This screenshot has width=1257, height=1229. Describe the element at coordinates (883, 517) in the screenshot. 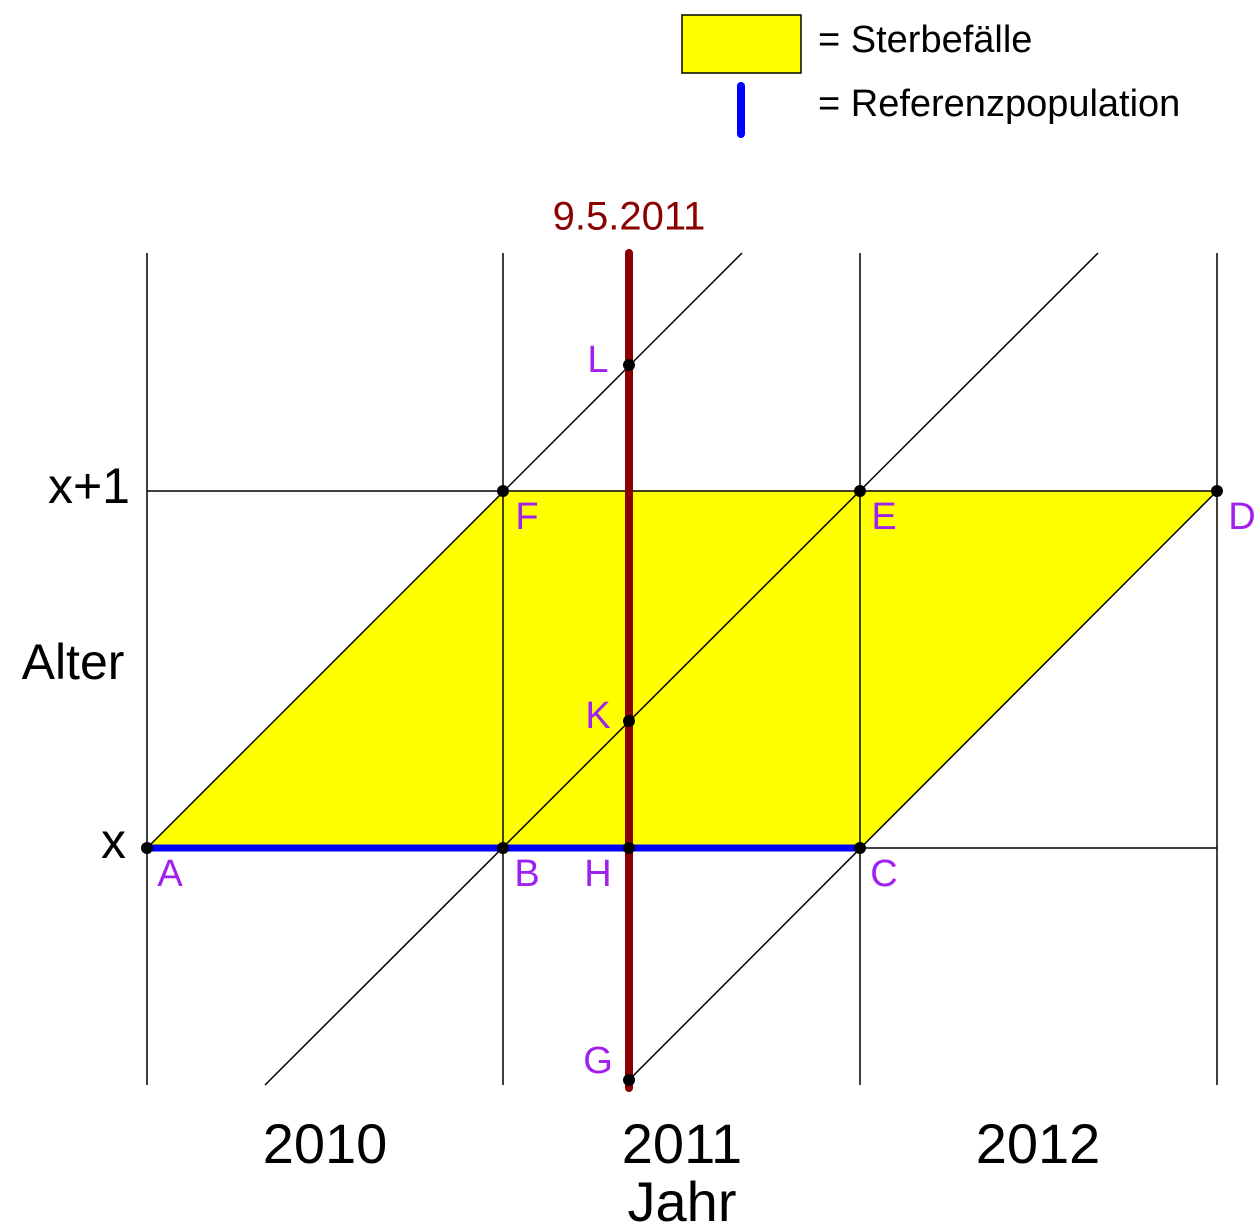

I see `point-label: E` at that location.